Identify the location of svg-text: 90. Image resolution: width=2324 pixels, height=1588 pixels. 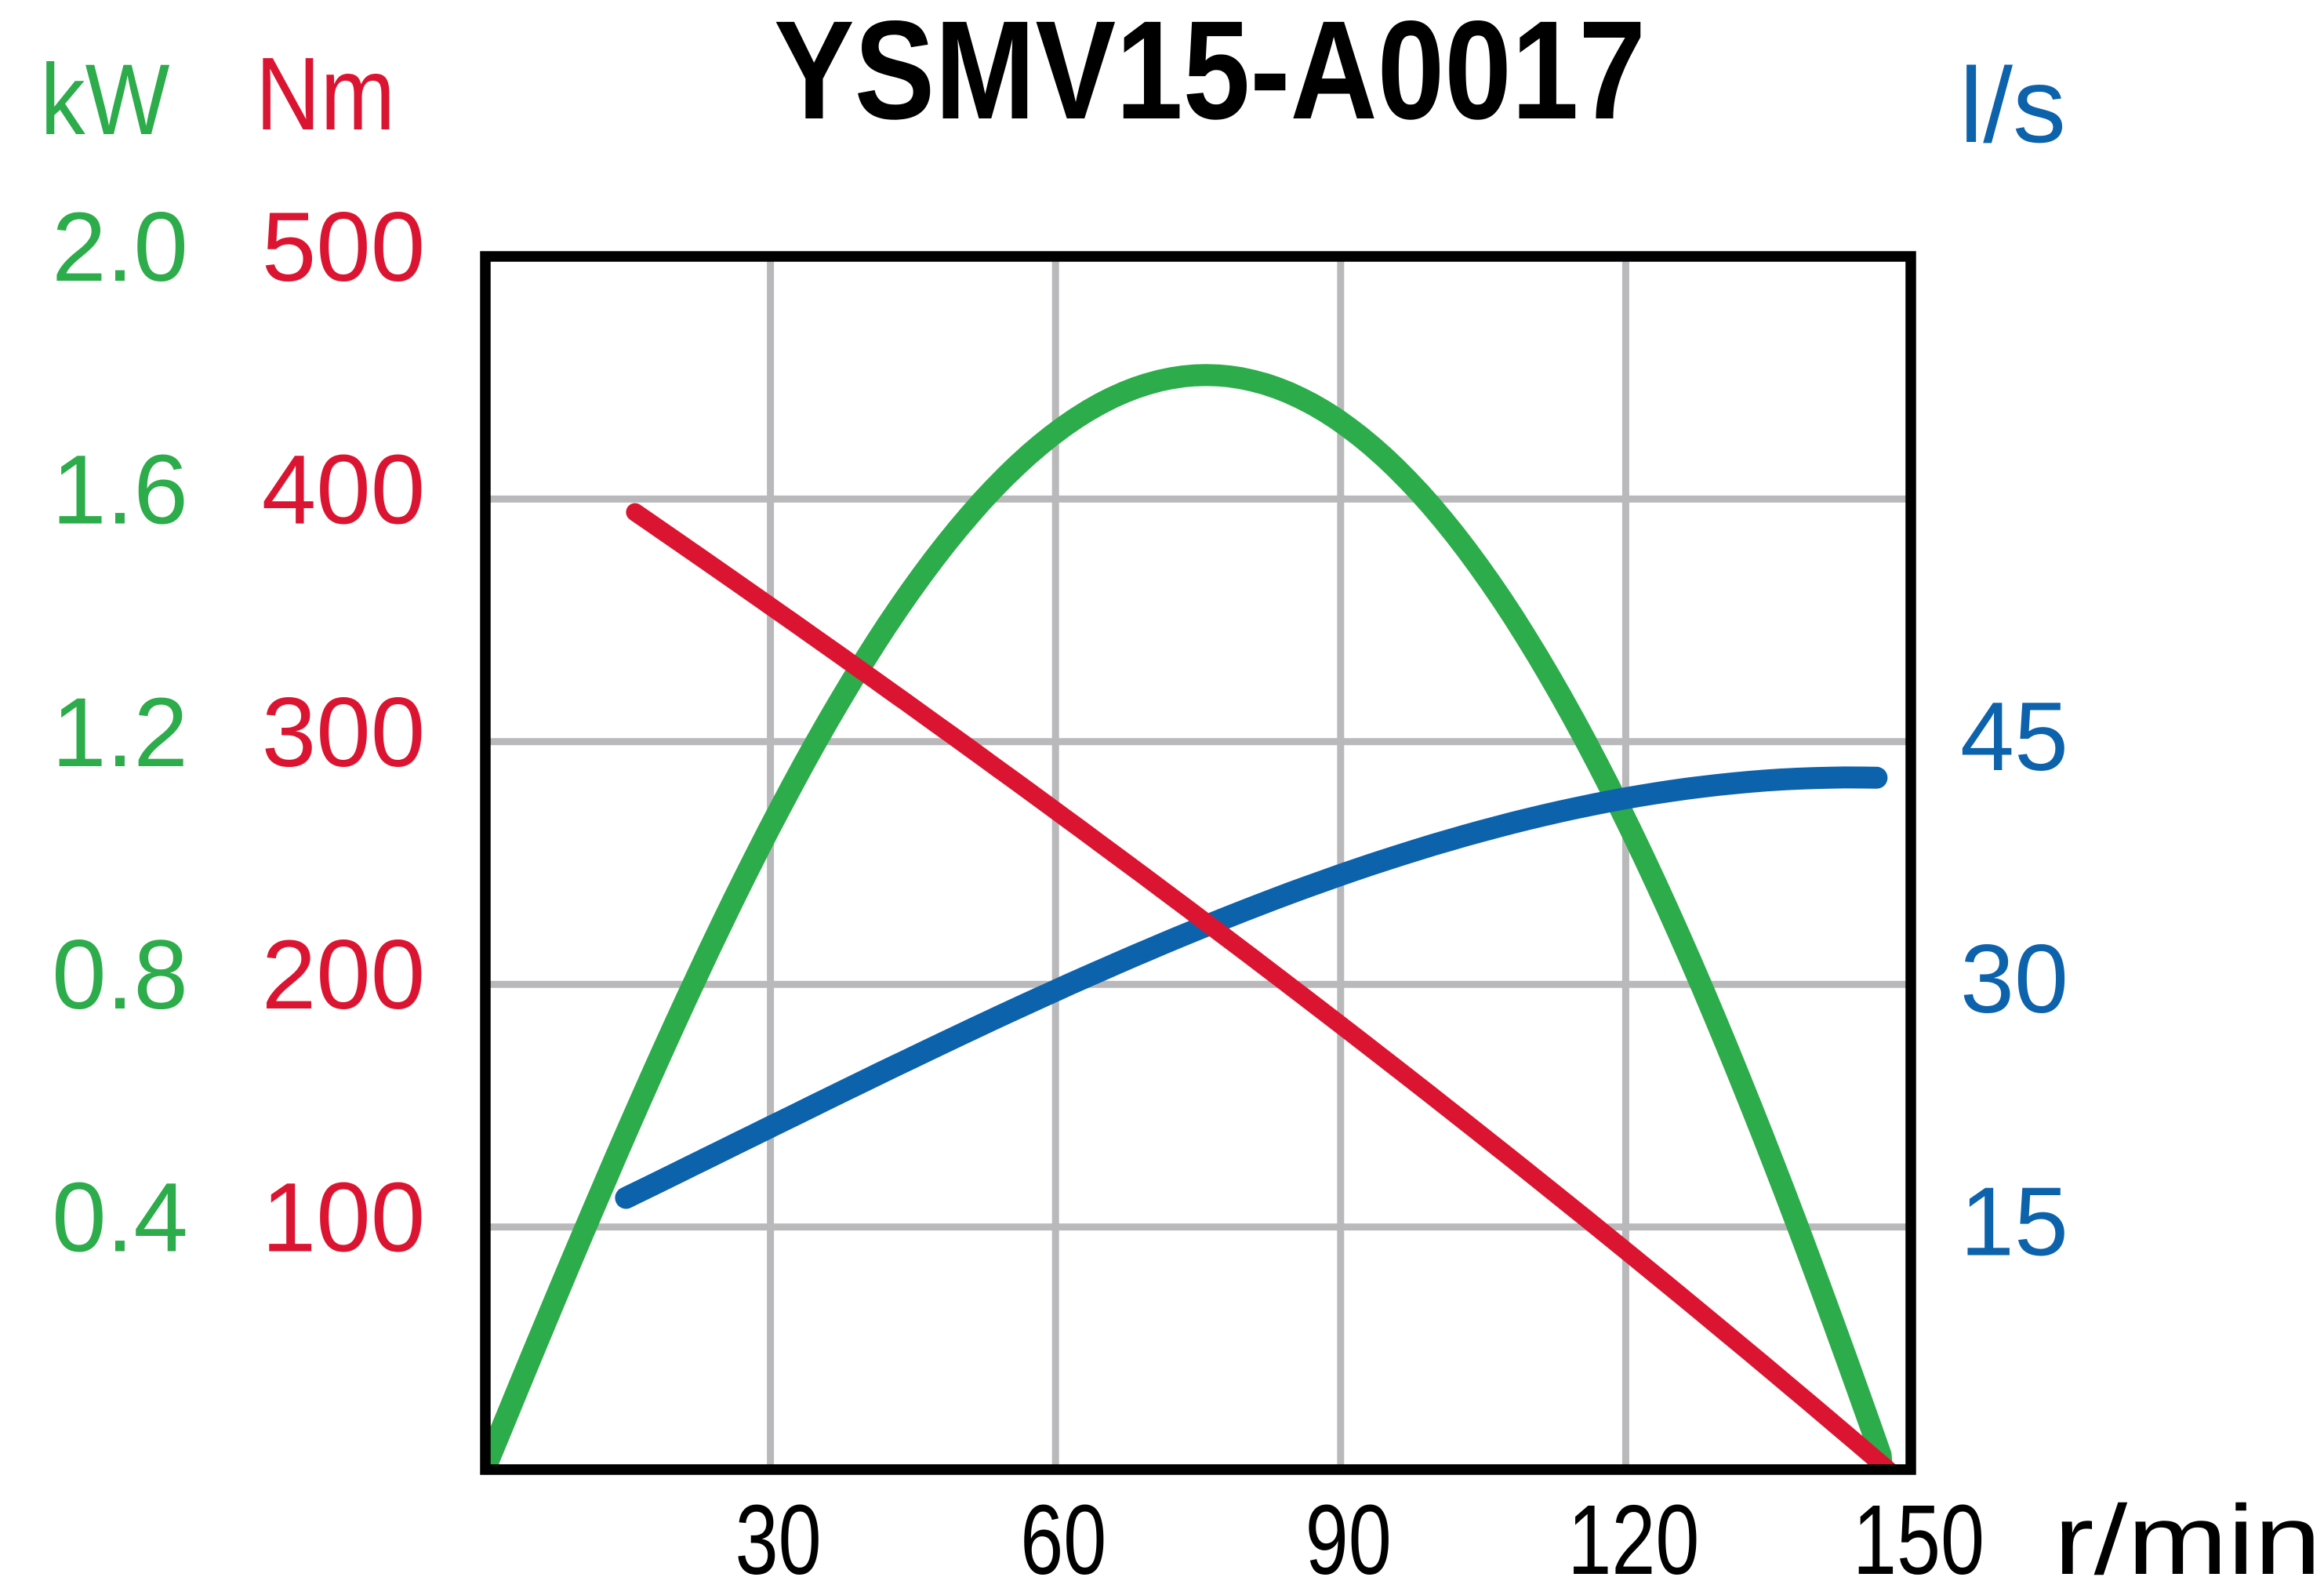
(1348, 1534).